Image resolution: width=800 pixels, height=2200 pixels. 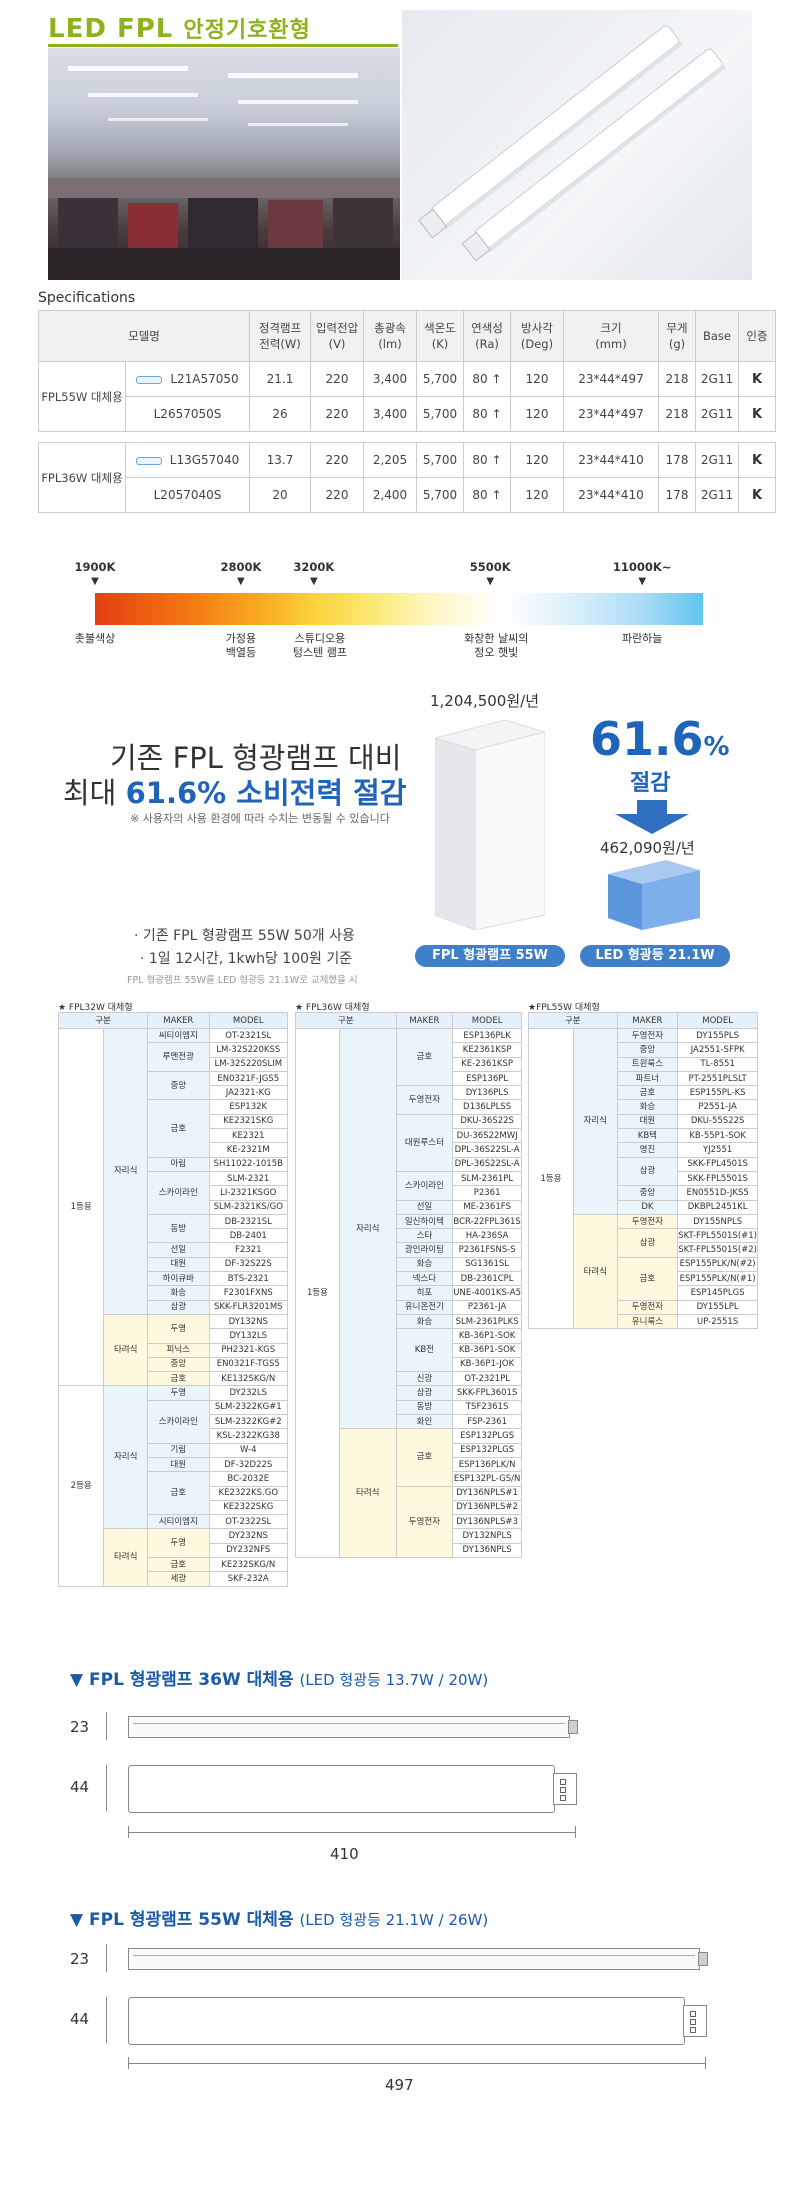 I want to click on compat-row: ESP155PLK/N(#1), so click(x=643, y=1279).